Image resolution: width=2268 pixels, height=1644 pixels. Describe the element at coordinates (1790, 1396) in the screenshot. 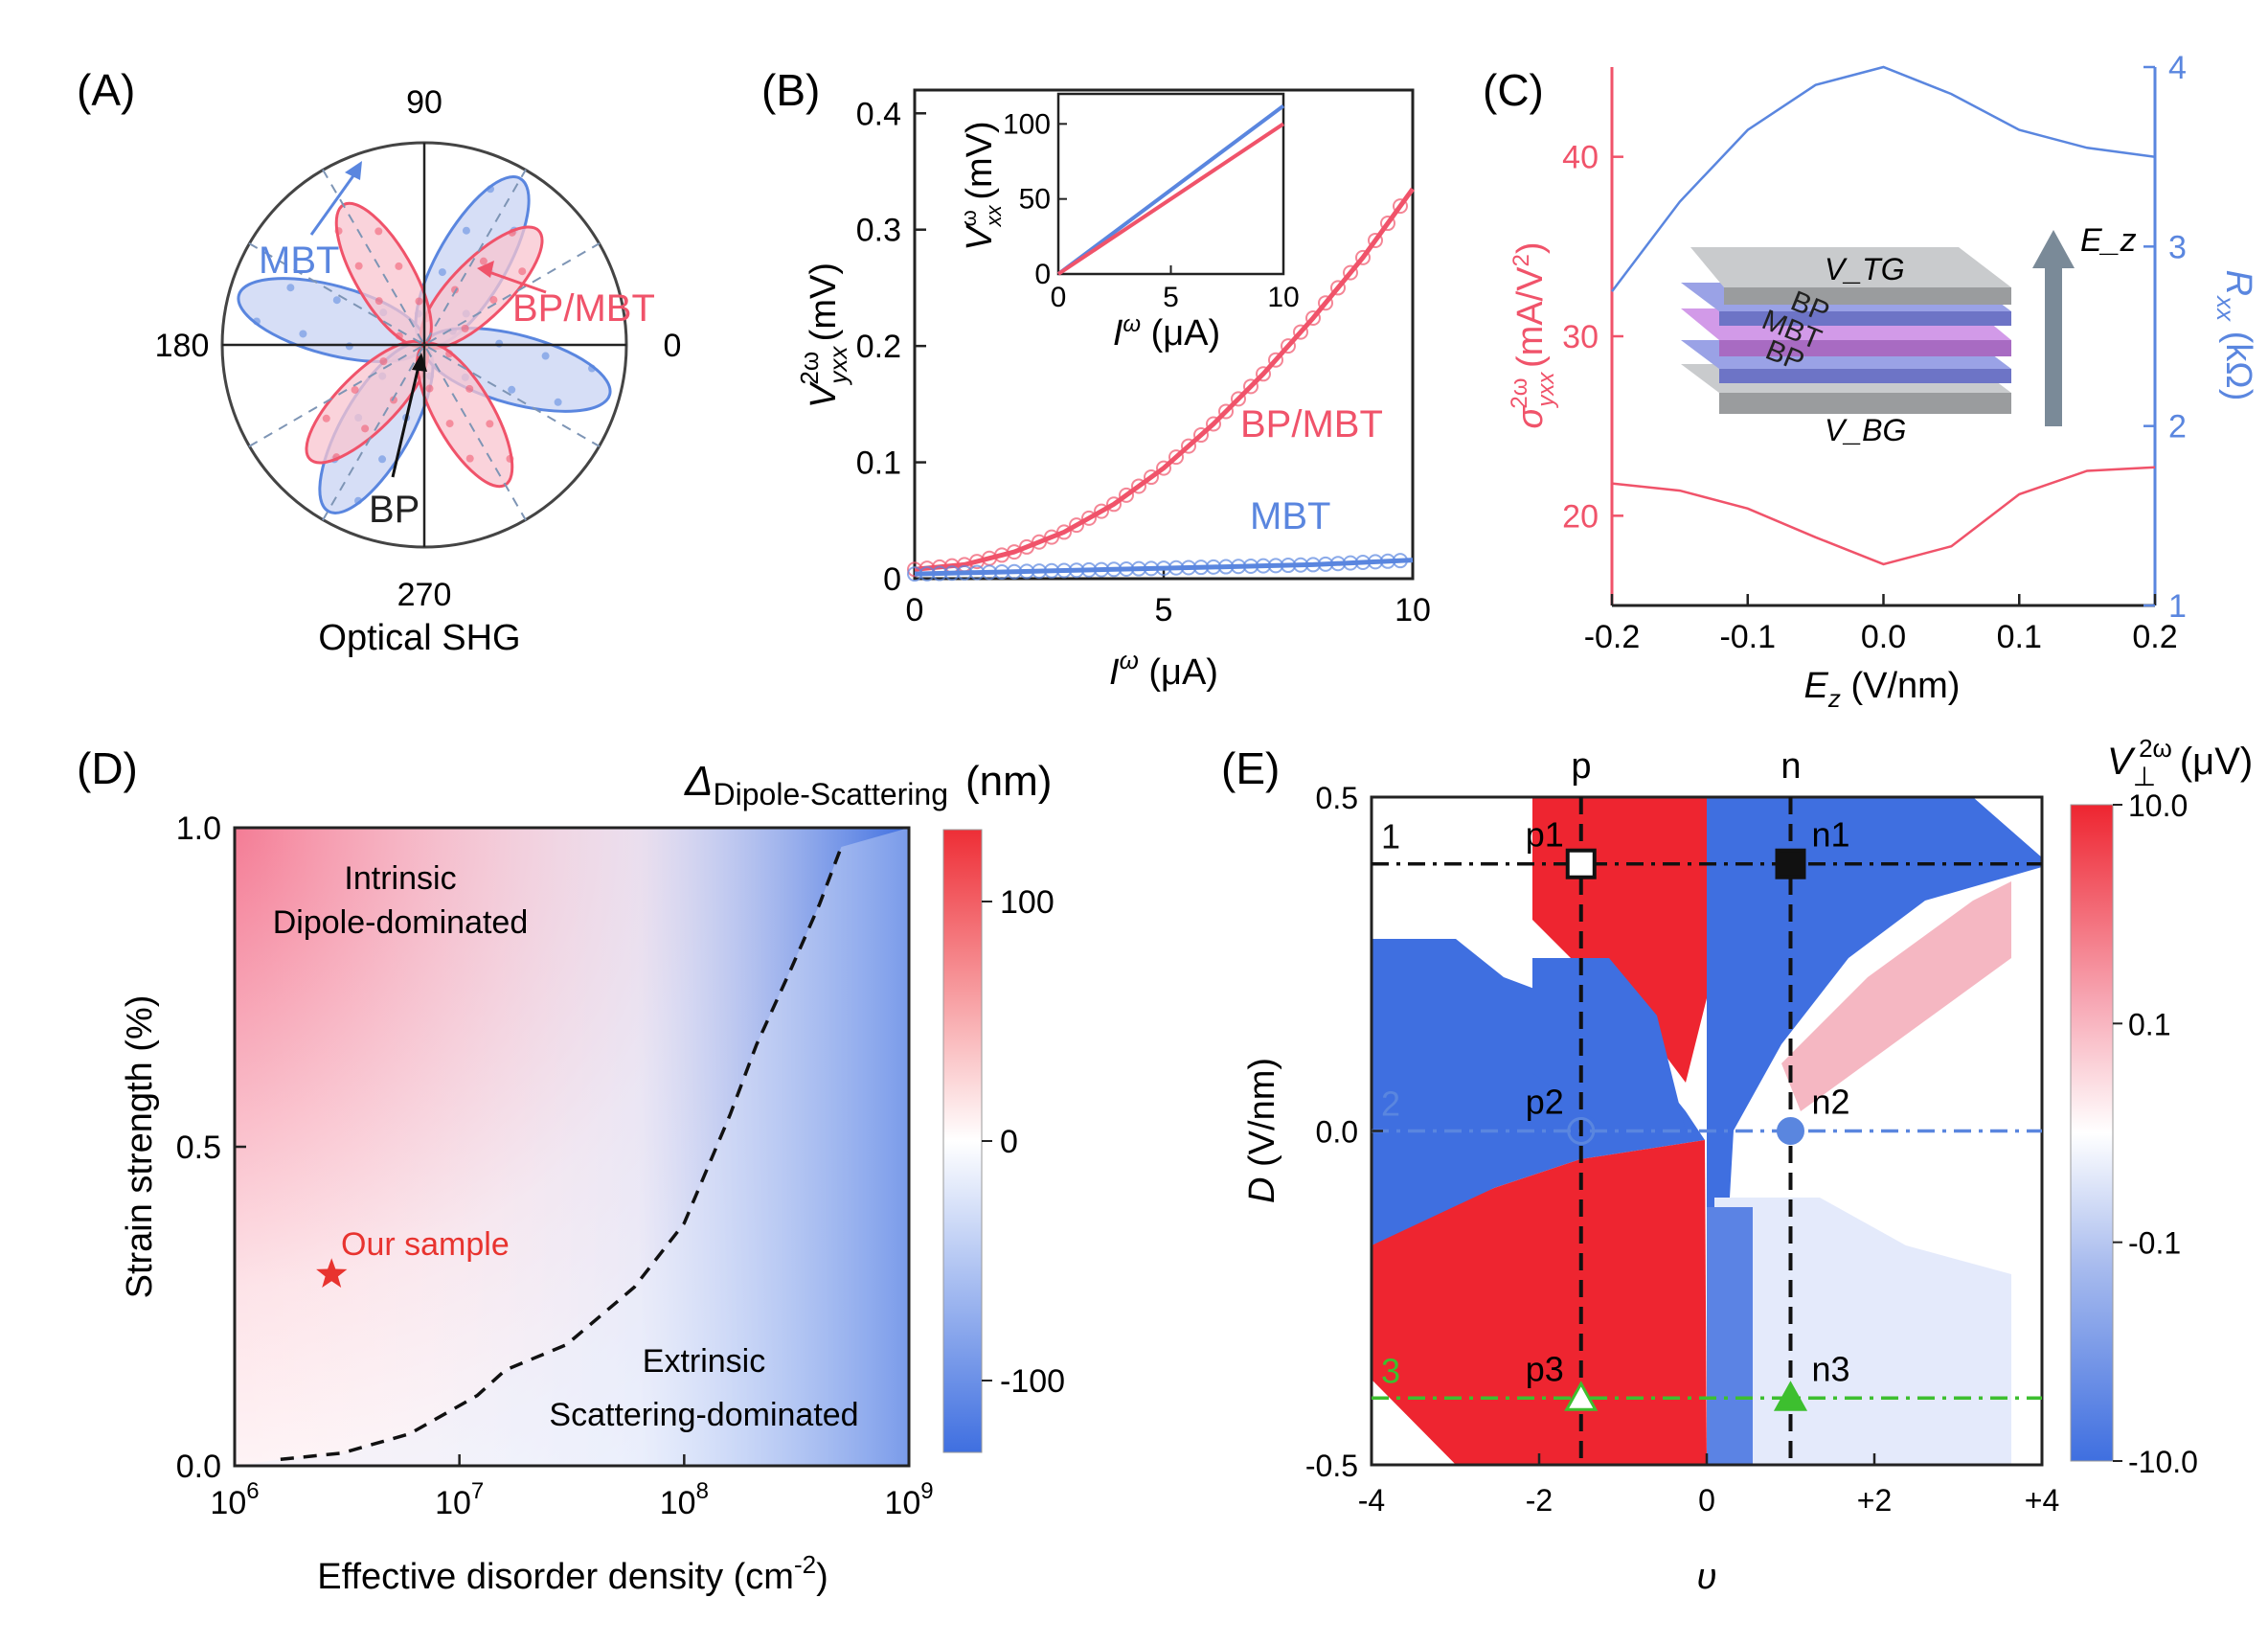

I see `point-marker-n3` at that location.